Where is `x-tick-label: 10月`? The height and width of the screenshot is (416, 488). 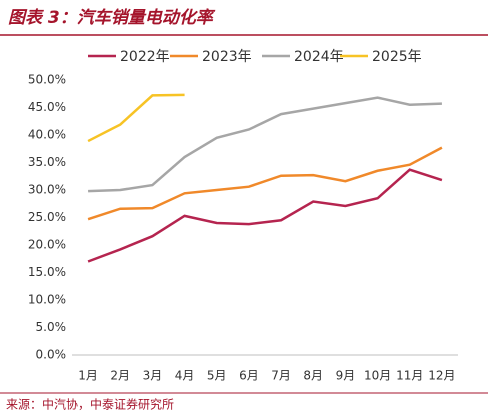 x-tick-label: 10月 is located at coordinates (377, 376).